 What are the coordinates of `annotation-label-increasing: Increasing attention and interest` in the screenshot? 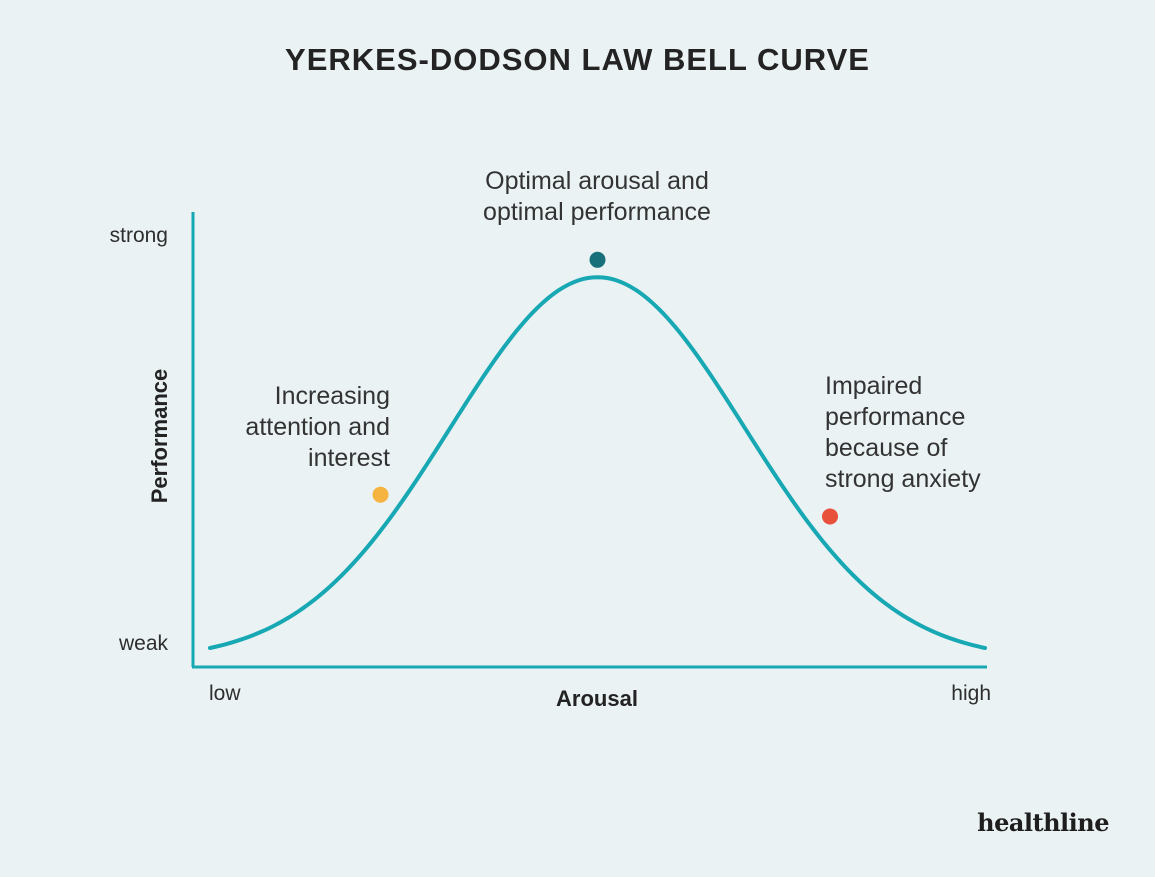 It's located at (317, 427).